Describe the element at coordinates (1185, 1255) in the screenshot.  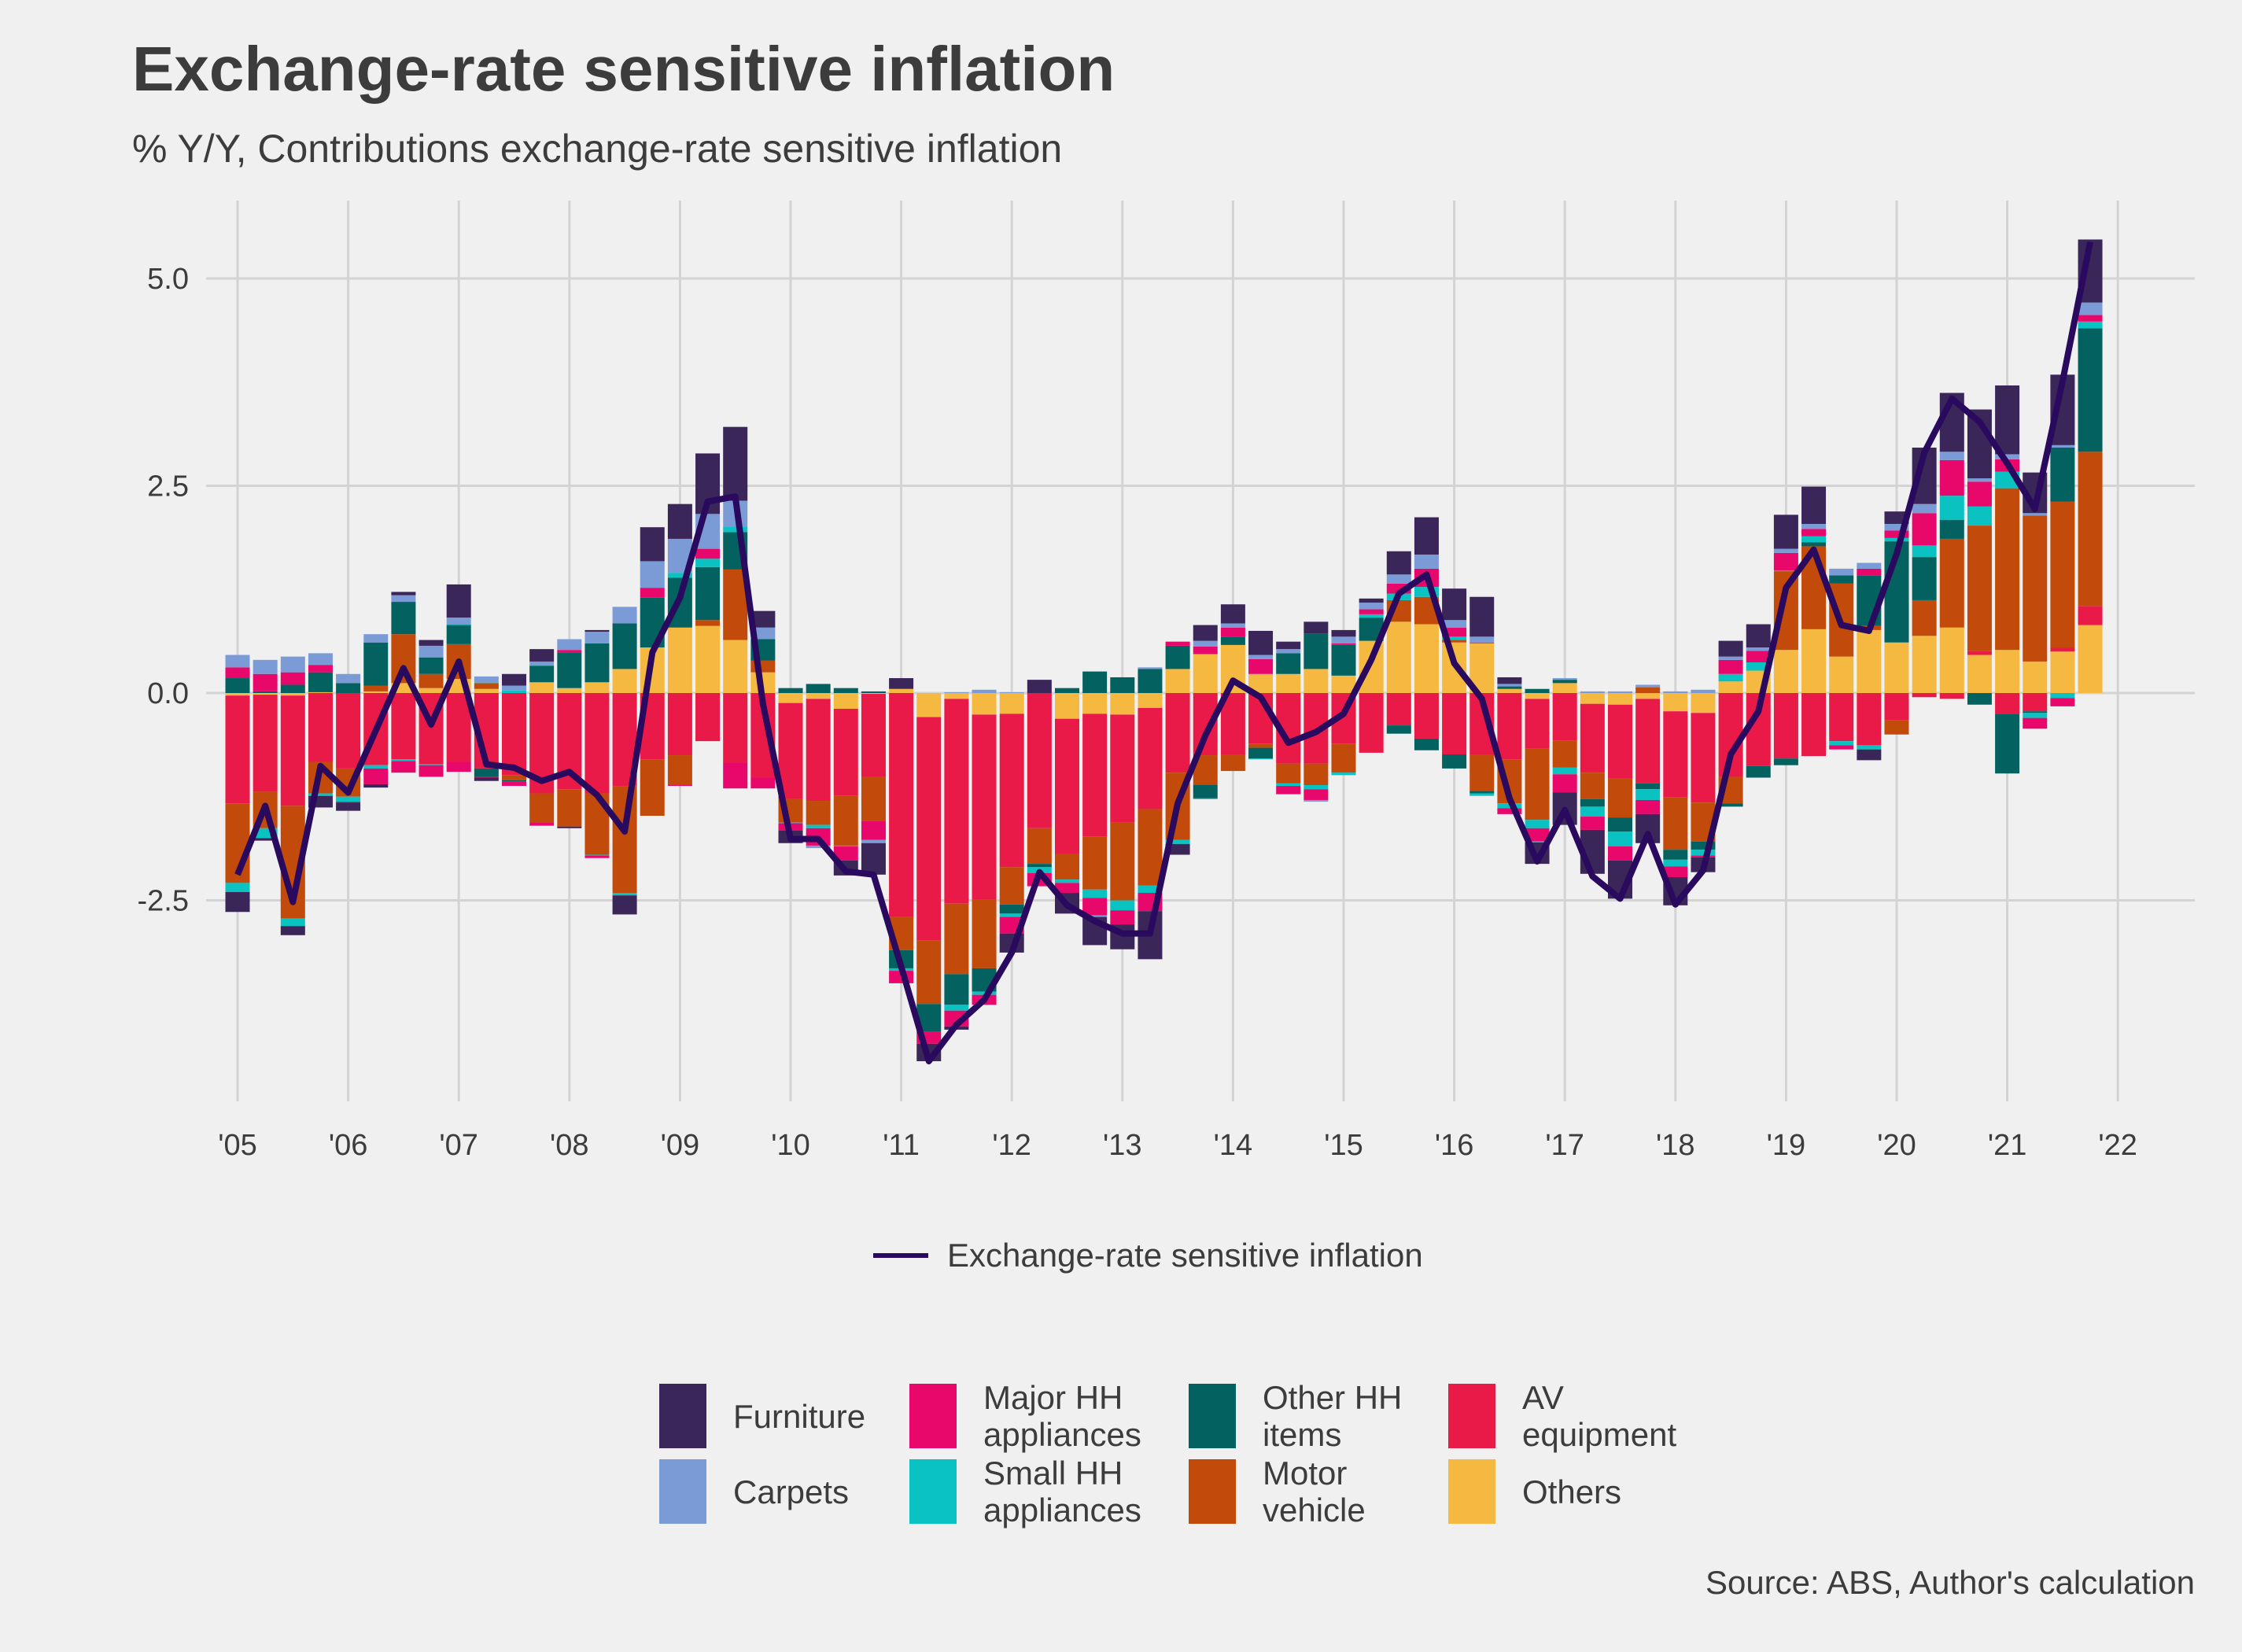
I see `line-legend-label: Exchange-rate sensitive inflation` at that location.